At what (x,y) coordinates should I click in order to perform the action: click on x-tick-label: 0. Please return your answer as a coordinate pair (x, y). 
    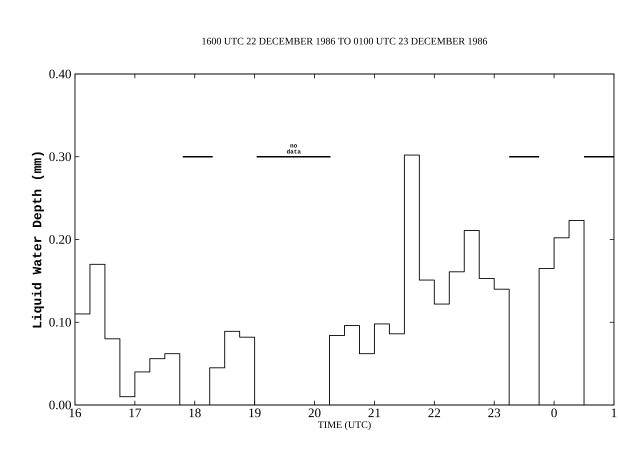
    Looking at the image, I should click on (554, 413).